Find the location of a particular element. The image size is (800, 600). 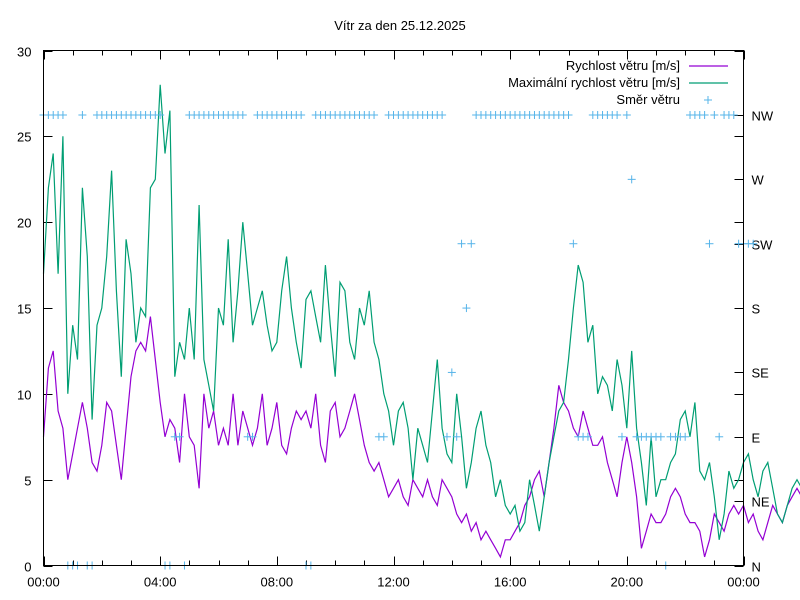

x-tick-label: 20:00 is located at coordinates (627, 582).